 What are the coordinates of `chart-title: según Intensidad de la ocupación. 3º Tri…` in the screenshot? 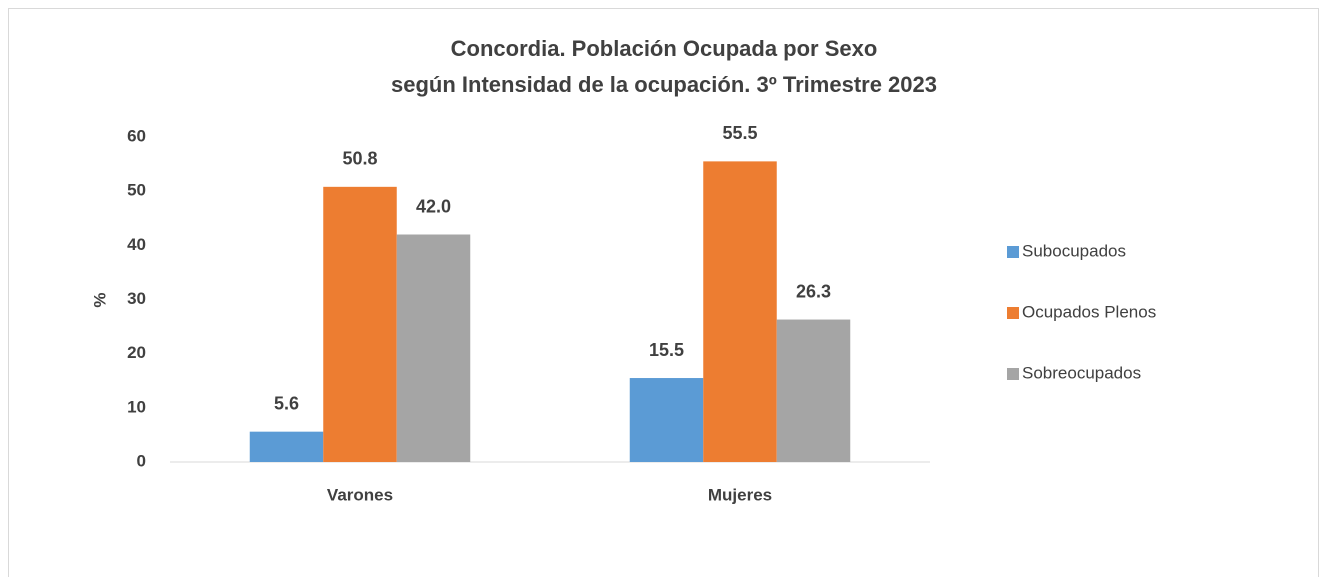 It's located at (664, 84).